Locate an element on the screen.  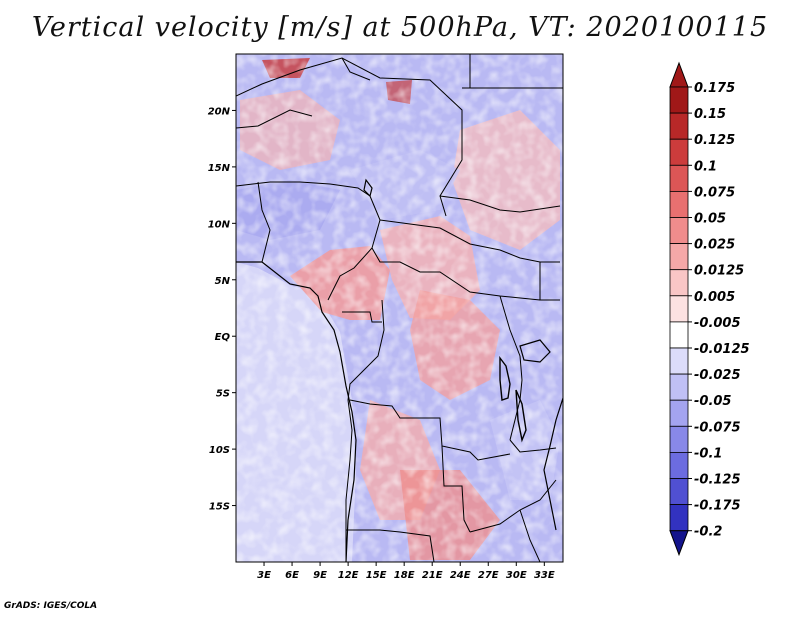
colorbar-label: -0.175 is located at coordinates (717, 506).